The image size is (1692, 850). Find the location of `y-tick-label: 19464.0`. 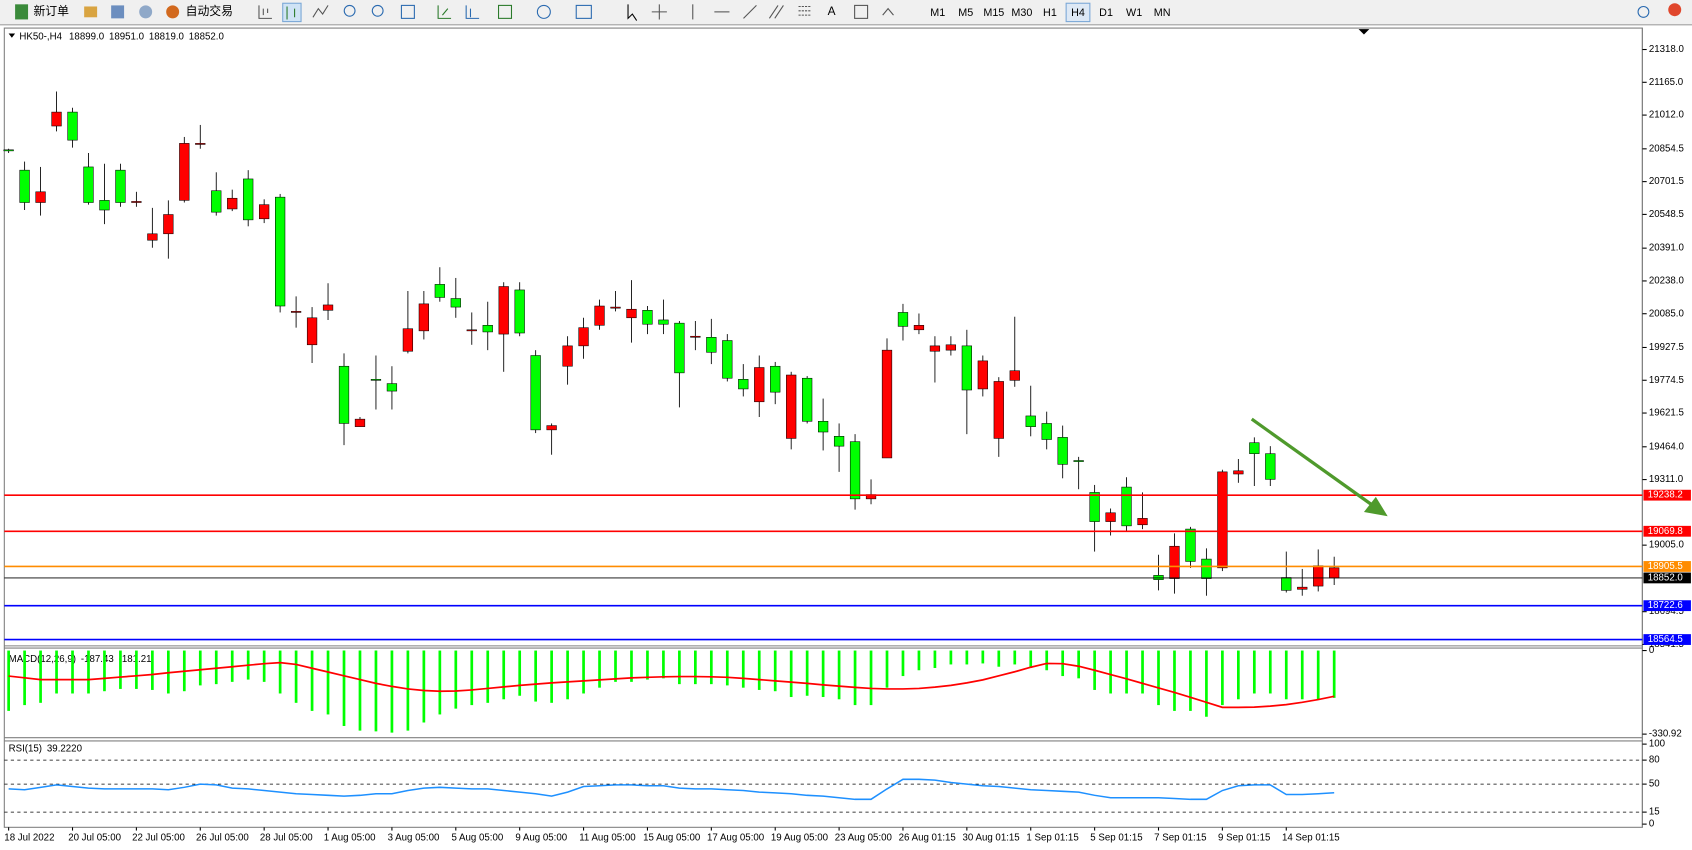

y-tick-label: 19464.0 is located at coordinates (1667, 446).